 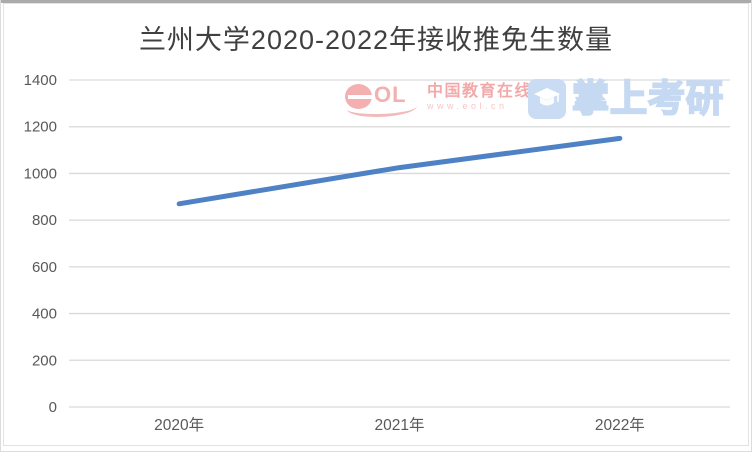 I want to click on y-tick-label: 1200, so click(x=40, y=127).